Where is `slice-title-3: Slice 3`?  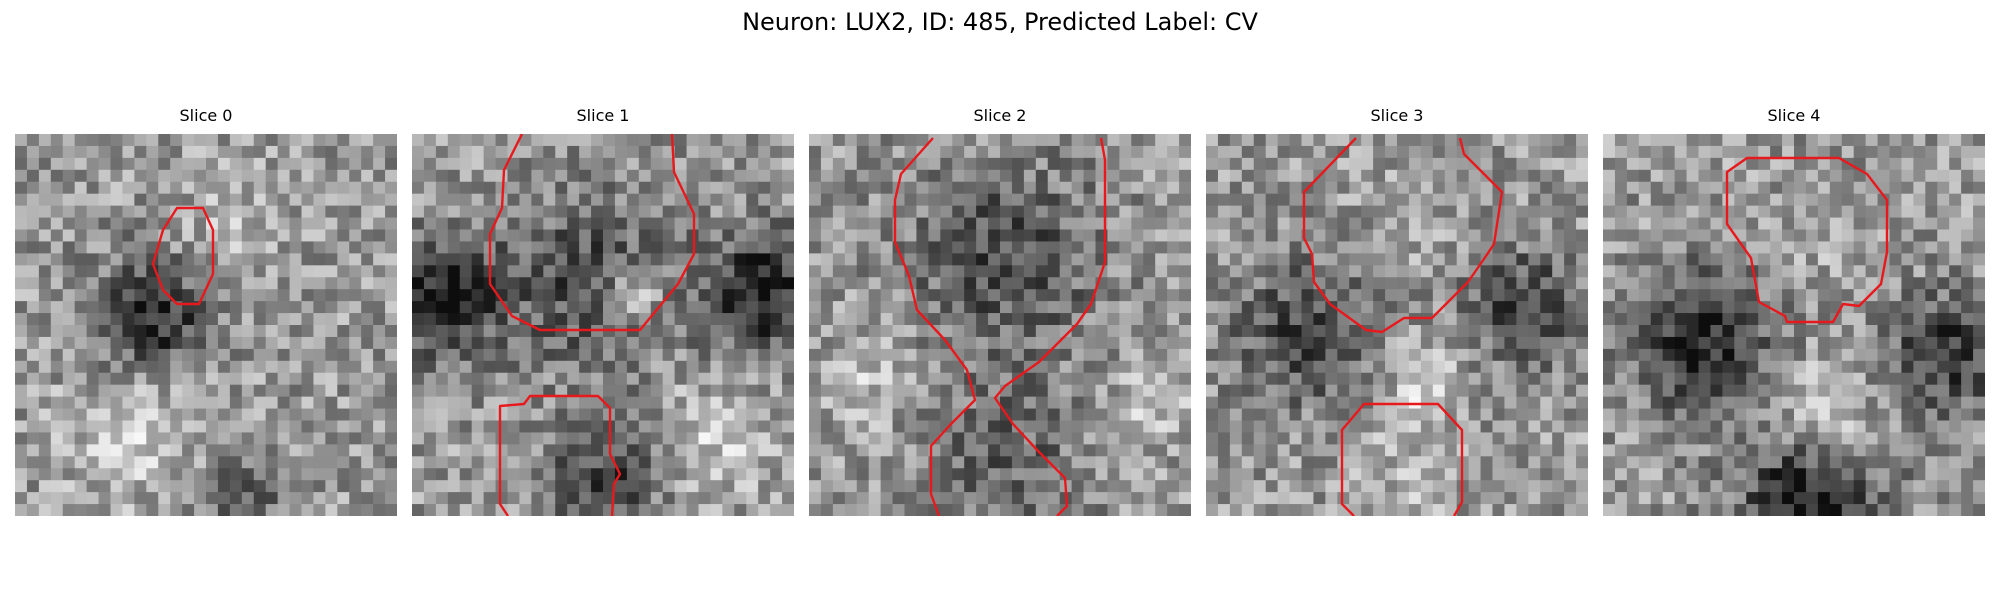
slice-title-3: Slice 3 is located at coordinates (1397, 117).